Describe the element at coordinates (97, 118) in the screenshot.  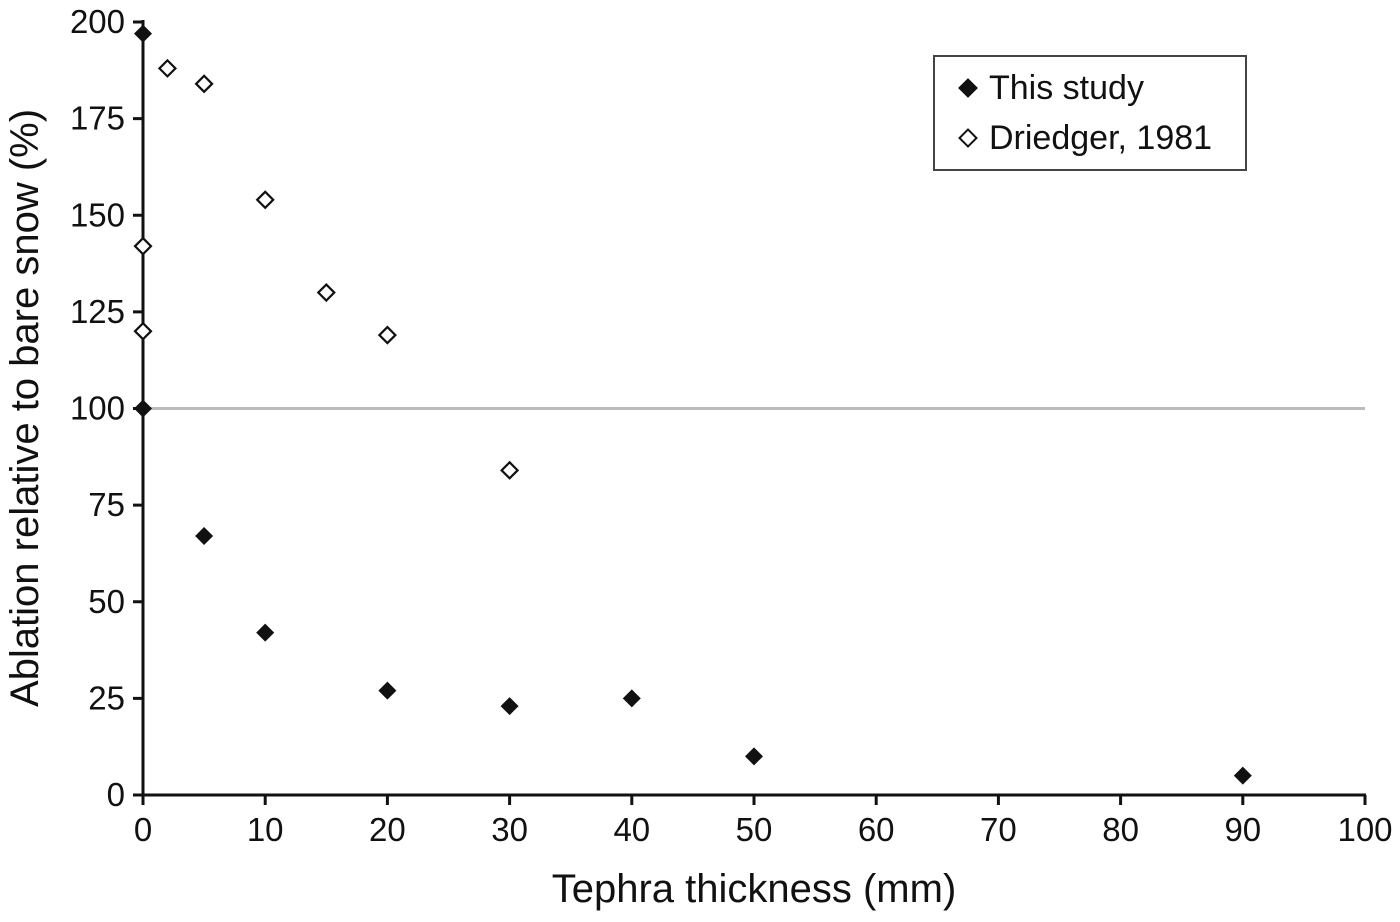
I see `y-tick-label: 175` at that location.